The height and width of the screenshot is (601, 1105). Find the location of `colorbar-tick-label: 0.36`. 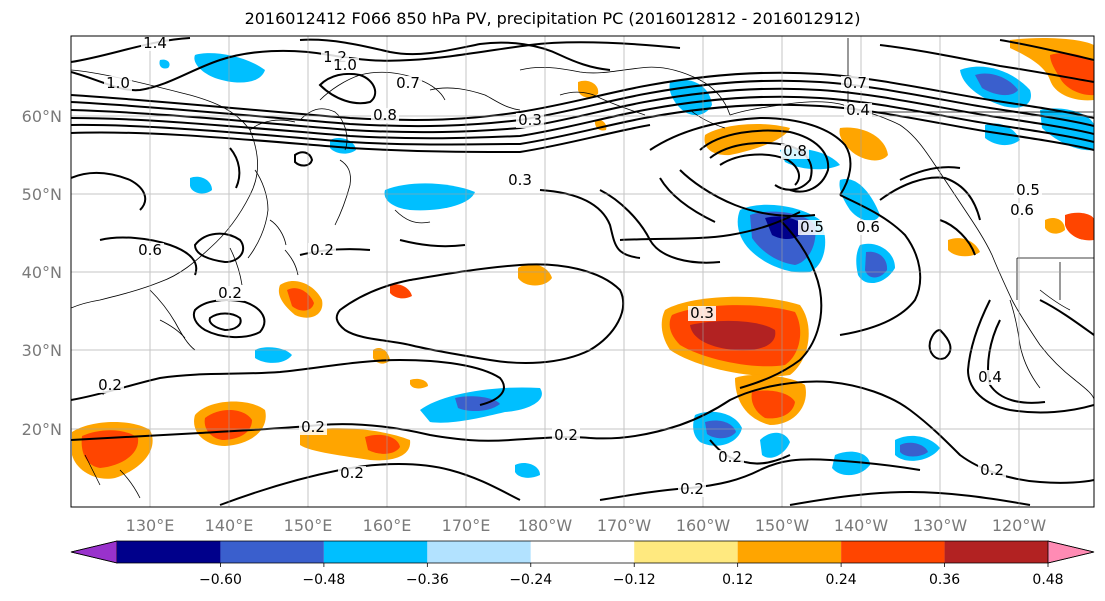

colorbar-tick-label: 0.36 is located at coordinates (944, 580).